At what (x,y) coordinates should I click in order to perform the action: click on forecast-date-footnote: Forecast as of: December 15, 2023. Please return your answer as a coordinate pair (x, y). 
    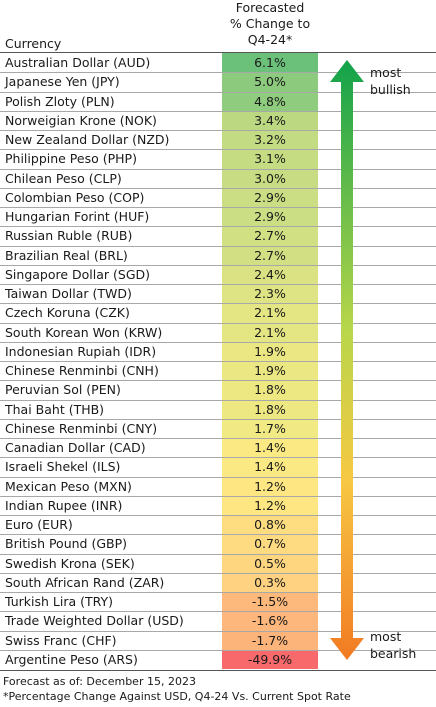
    Looking at the image, I should click on (99, 681).